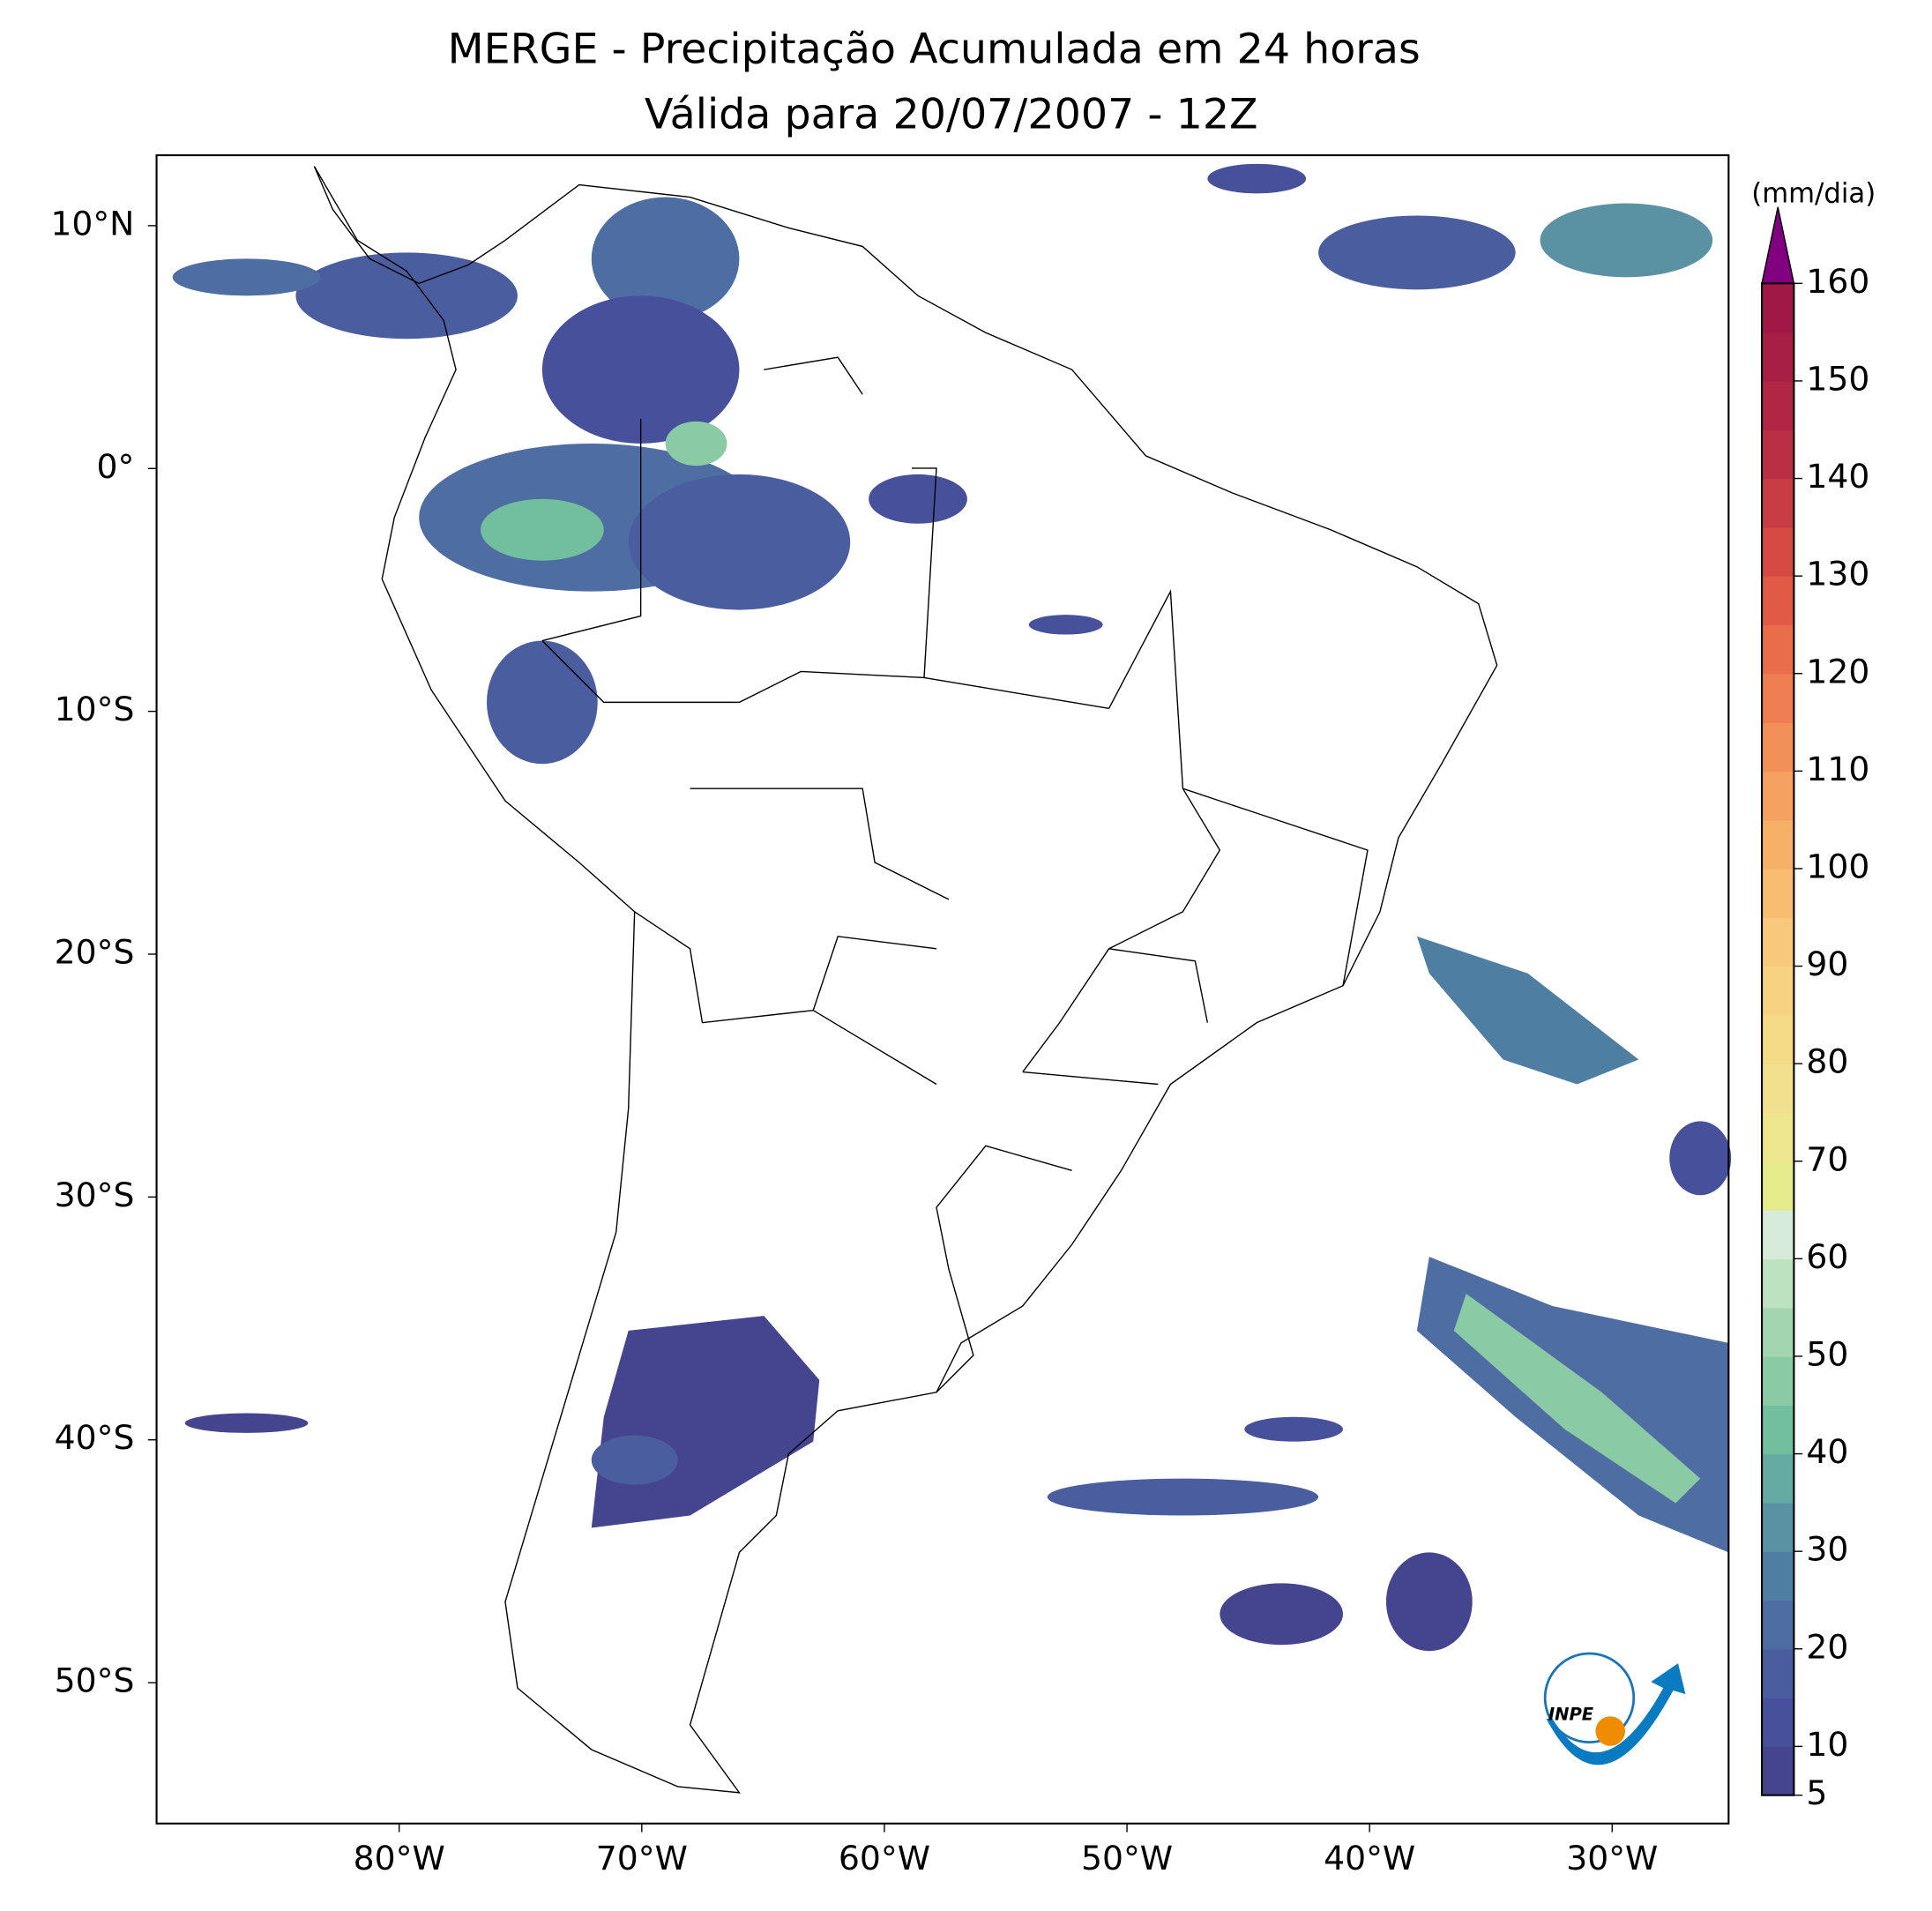 The width and height of the screenshot is (1932, 1911). What do you see at coordinates (1813, 193) in the screenshot?
I see `colorbar-label: (mm/dia)` at bounding box center [1813, 193].